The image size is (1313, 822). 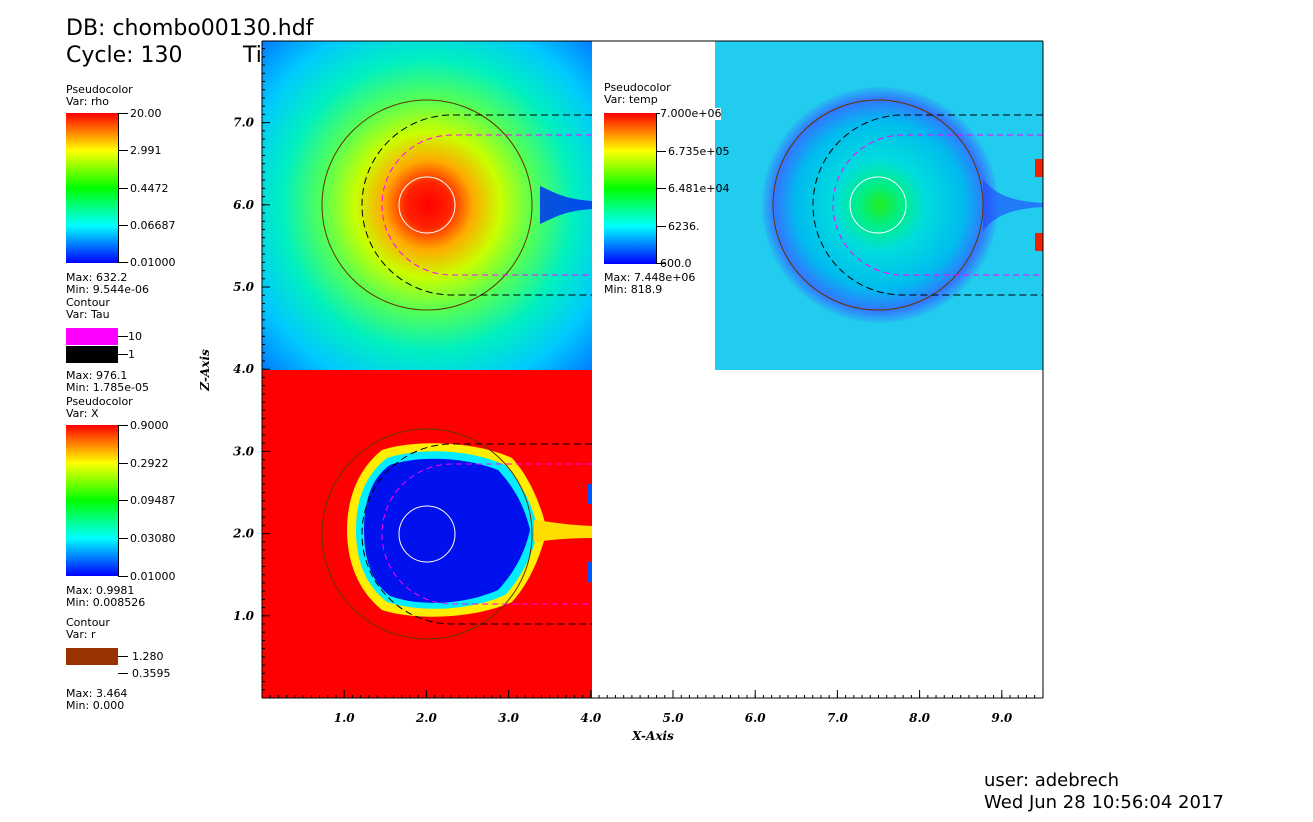 What do you see at coordinates (589, 494) in the screenshot?
I see `x-edge-upper` at bounding box center [589, 494].